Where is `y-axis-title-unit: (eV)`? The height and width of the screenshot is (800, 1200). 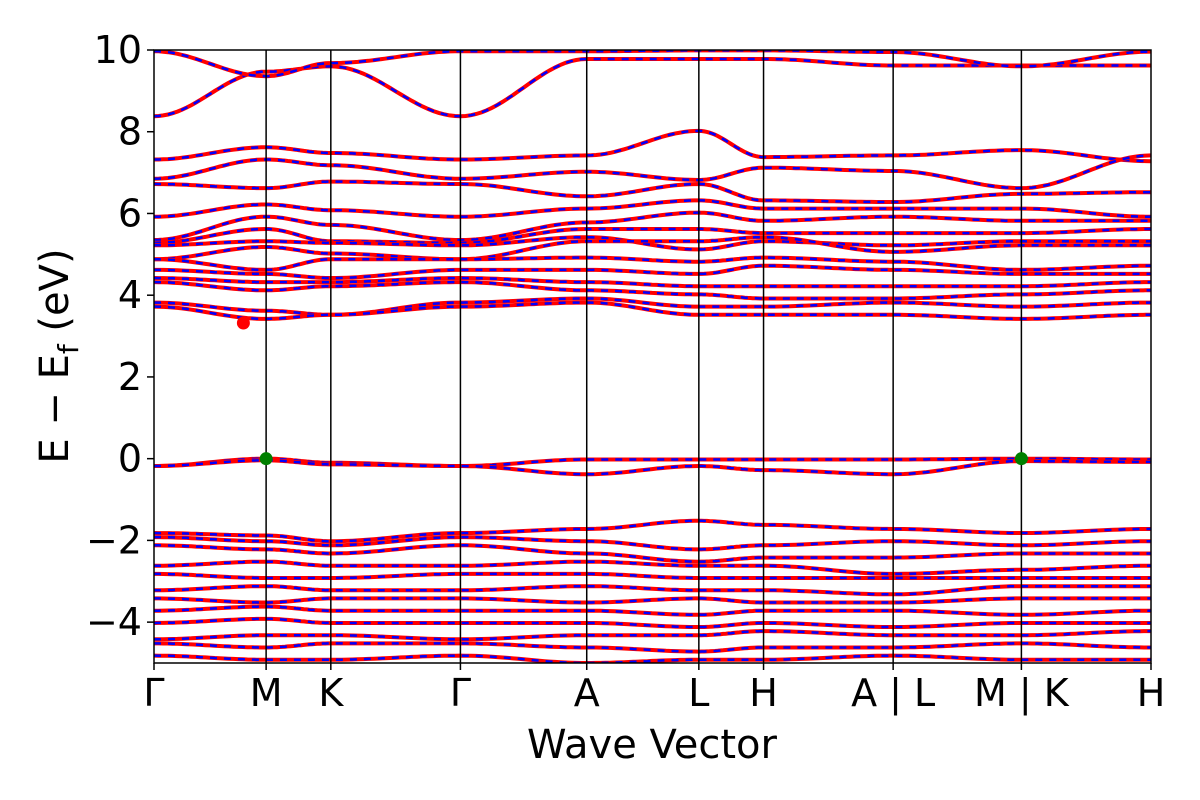 y-axis-title-unit: (eV) is located at coordinates (55, 296).